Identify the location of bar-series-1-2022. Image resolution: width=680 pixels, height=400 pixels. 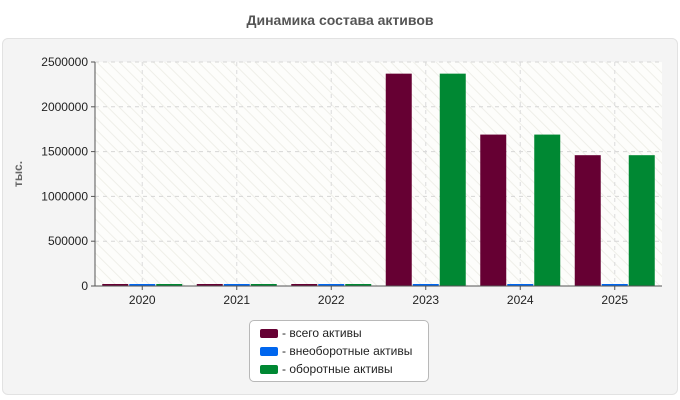
(331, 285).